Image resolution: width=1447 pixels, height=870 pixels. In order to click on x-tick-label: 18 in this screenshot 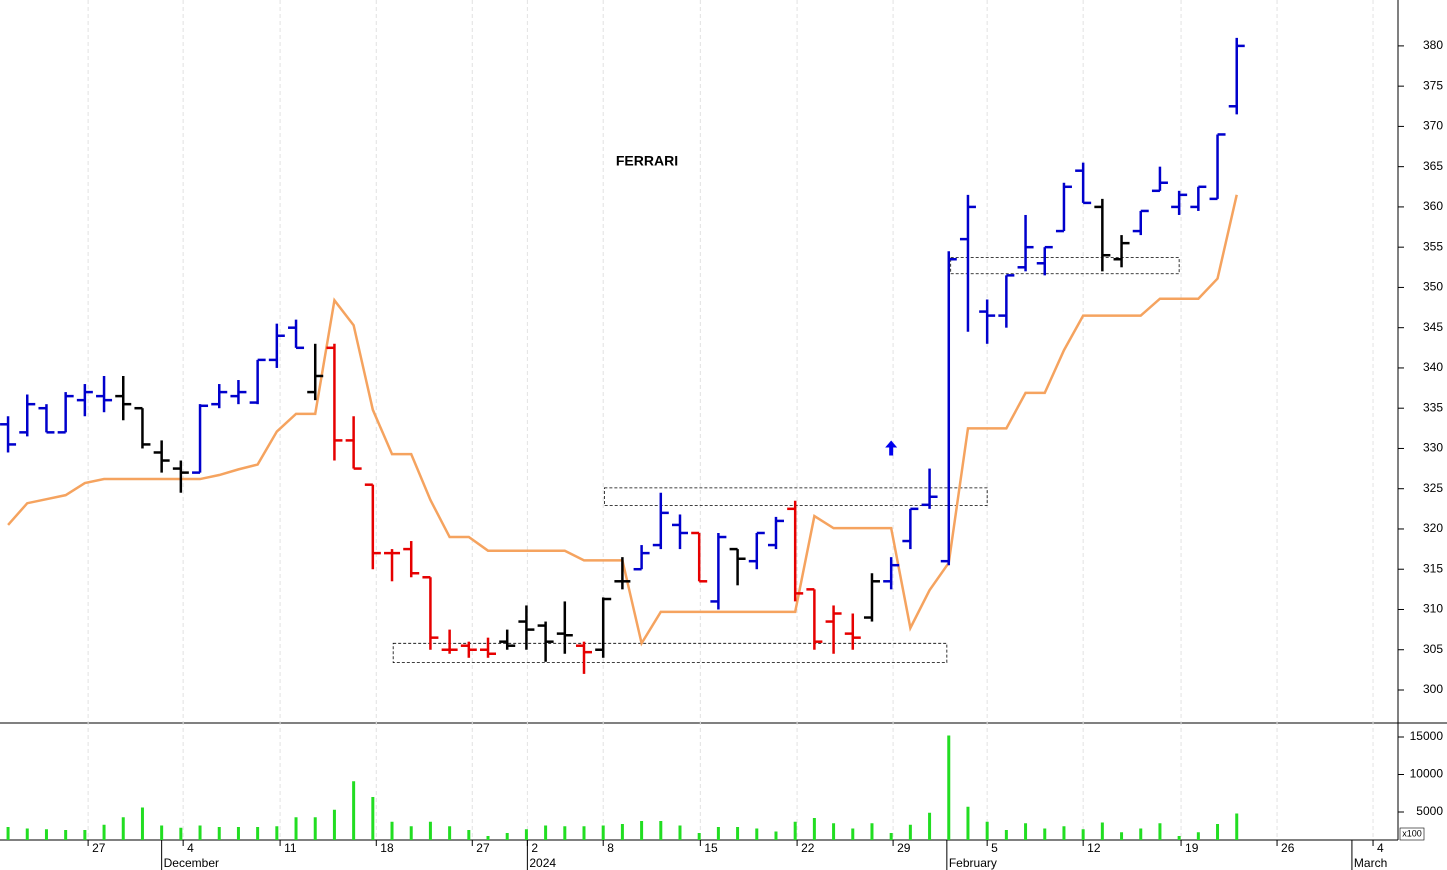, I will do `click(387, 848)`.